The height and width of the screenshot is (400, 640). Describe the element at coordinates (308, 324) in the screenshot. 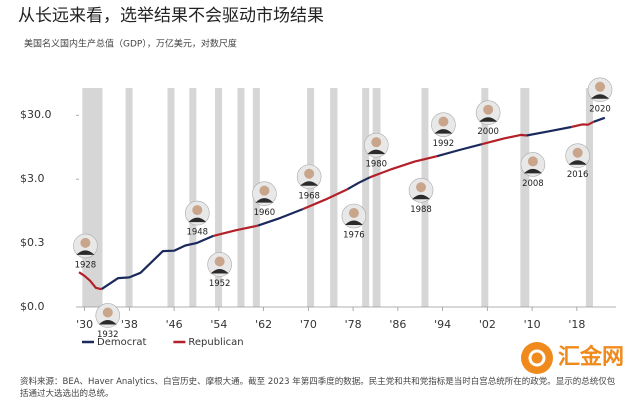

I see `x-tick-label: '70` at that location.